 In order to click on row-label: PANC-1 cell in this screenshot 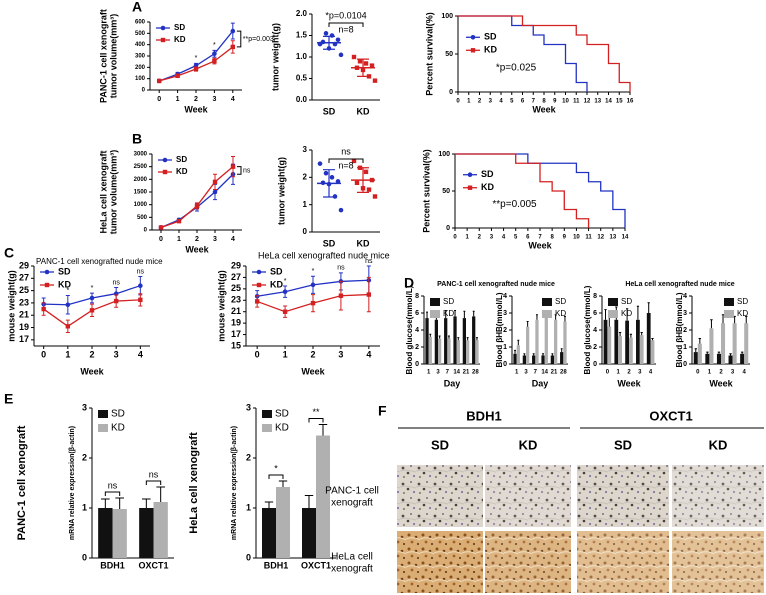, I will do `click(352, 491)`.